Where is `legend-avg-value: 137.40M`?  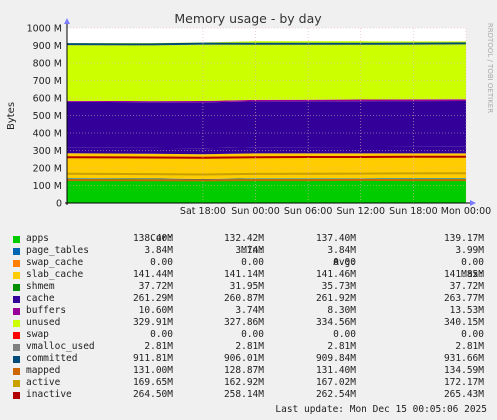
legend-avg-value: 137.40M is located at coordinates (335, 238).